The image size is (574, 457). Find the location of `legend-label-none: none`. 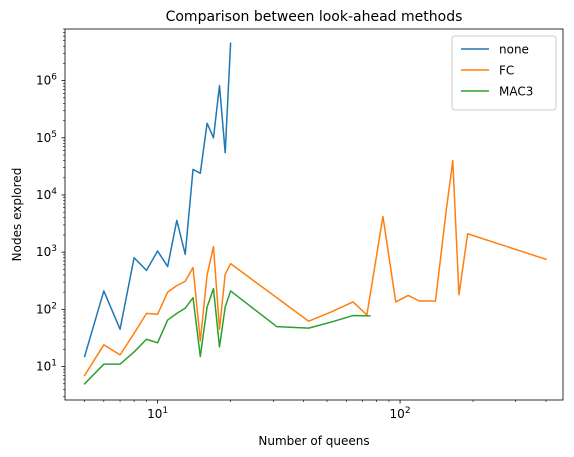

legend-label-none: none is located at coordinates (514, 50).